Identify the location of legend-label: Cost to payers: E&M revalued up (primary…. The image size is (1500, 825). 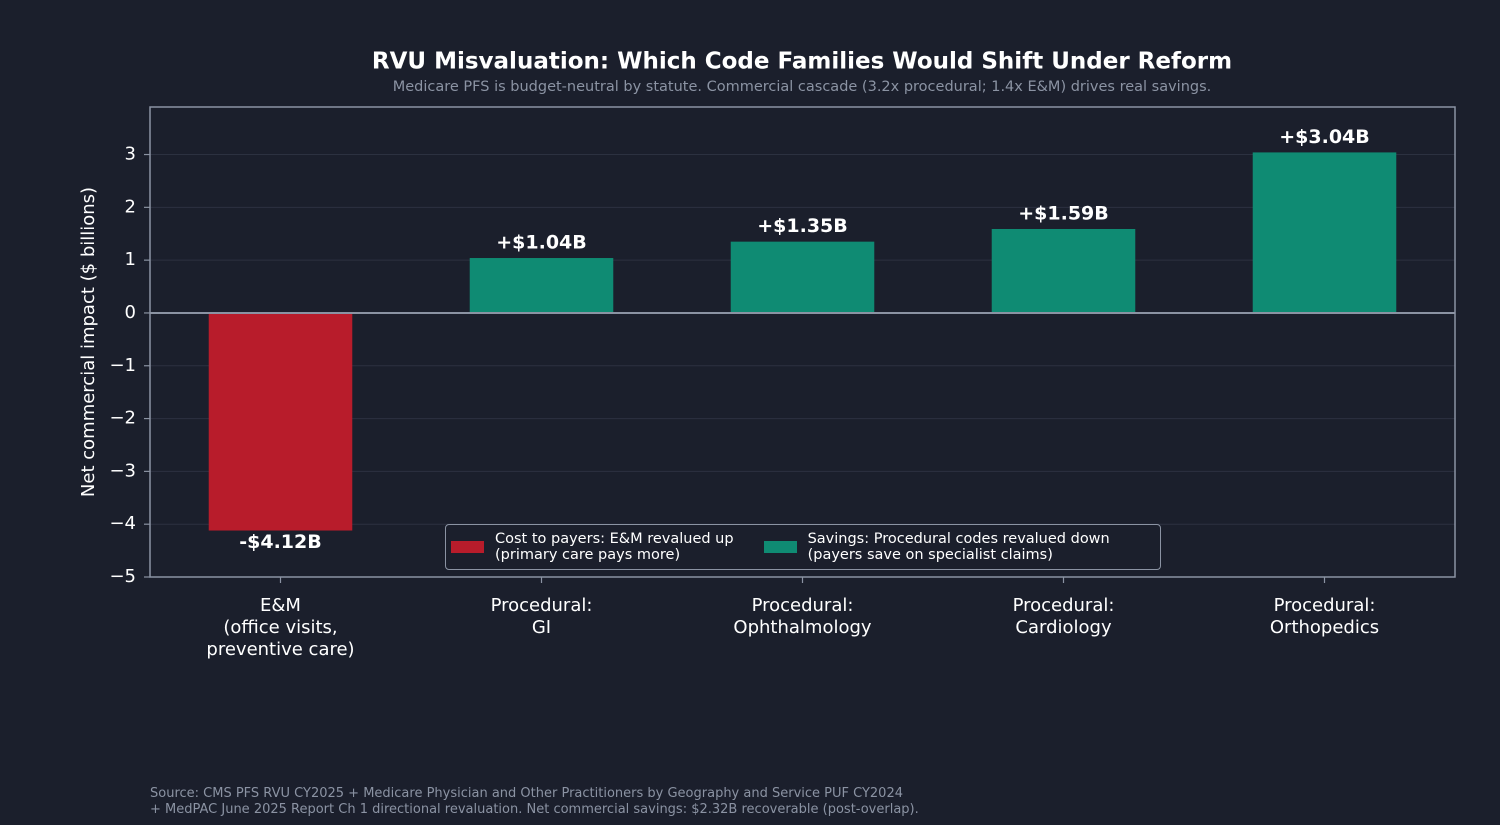
(614, 547).